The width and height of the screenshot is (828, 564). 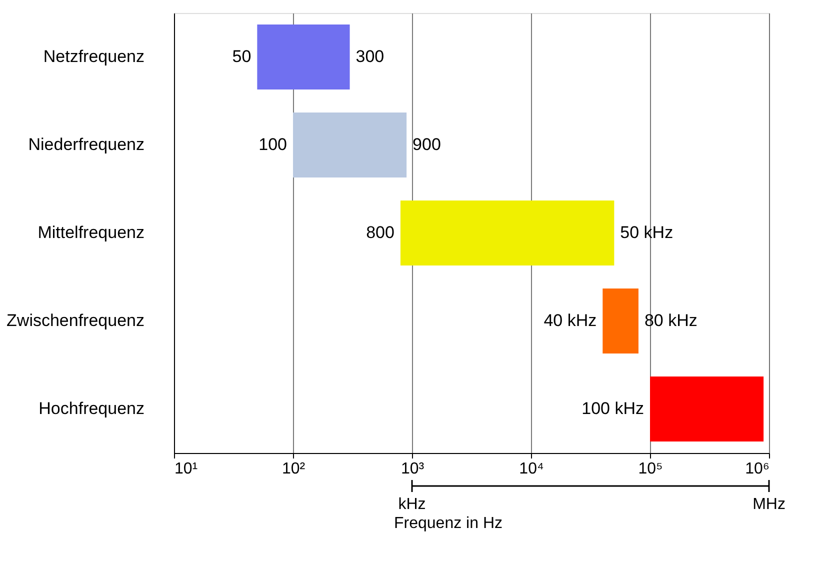 What do you see at coordinates (380, 232) in the screenshot?
I see `annotation: 800` at bounding box center [380, 232].